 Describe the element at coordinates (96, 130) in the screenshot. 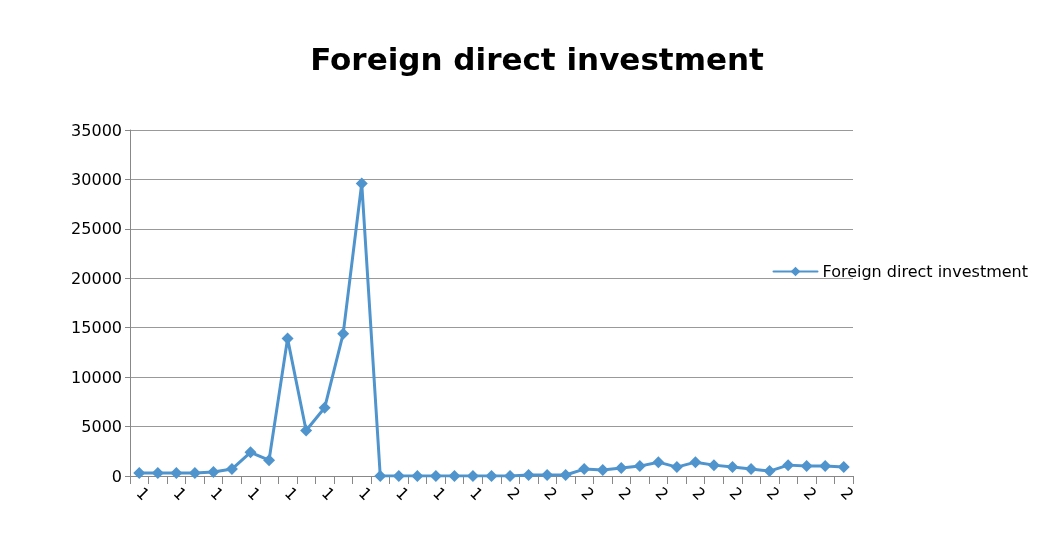

I see `y-tick-label: 35000` at that location.